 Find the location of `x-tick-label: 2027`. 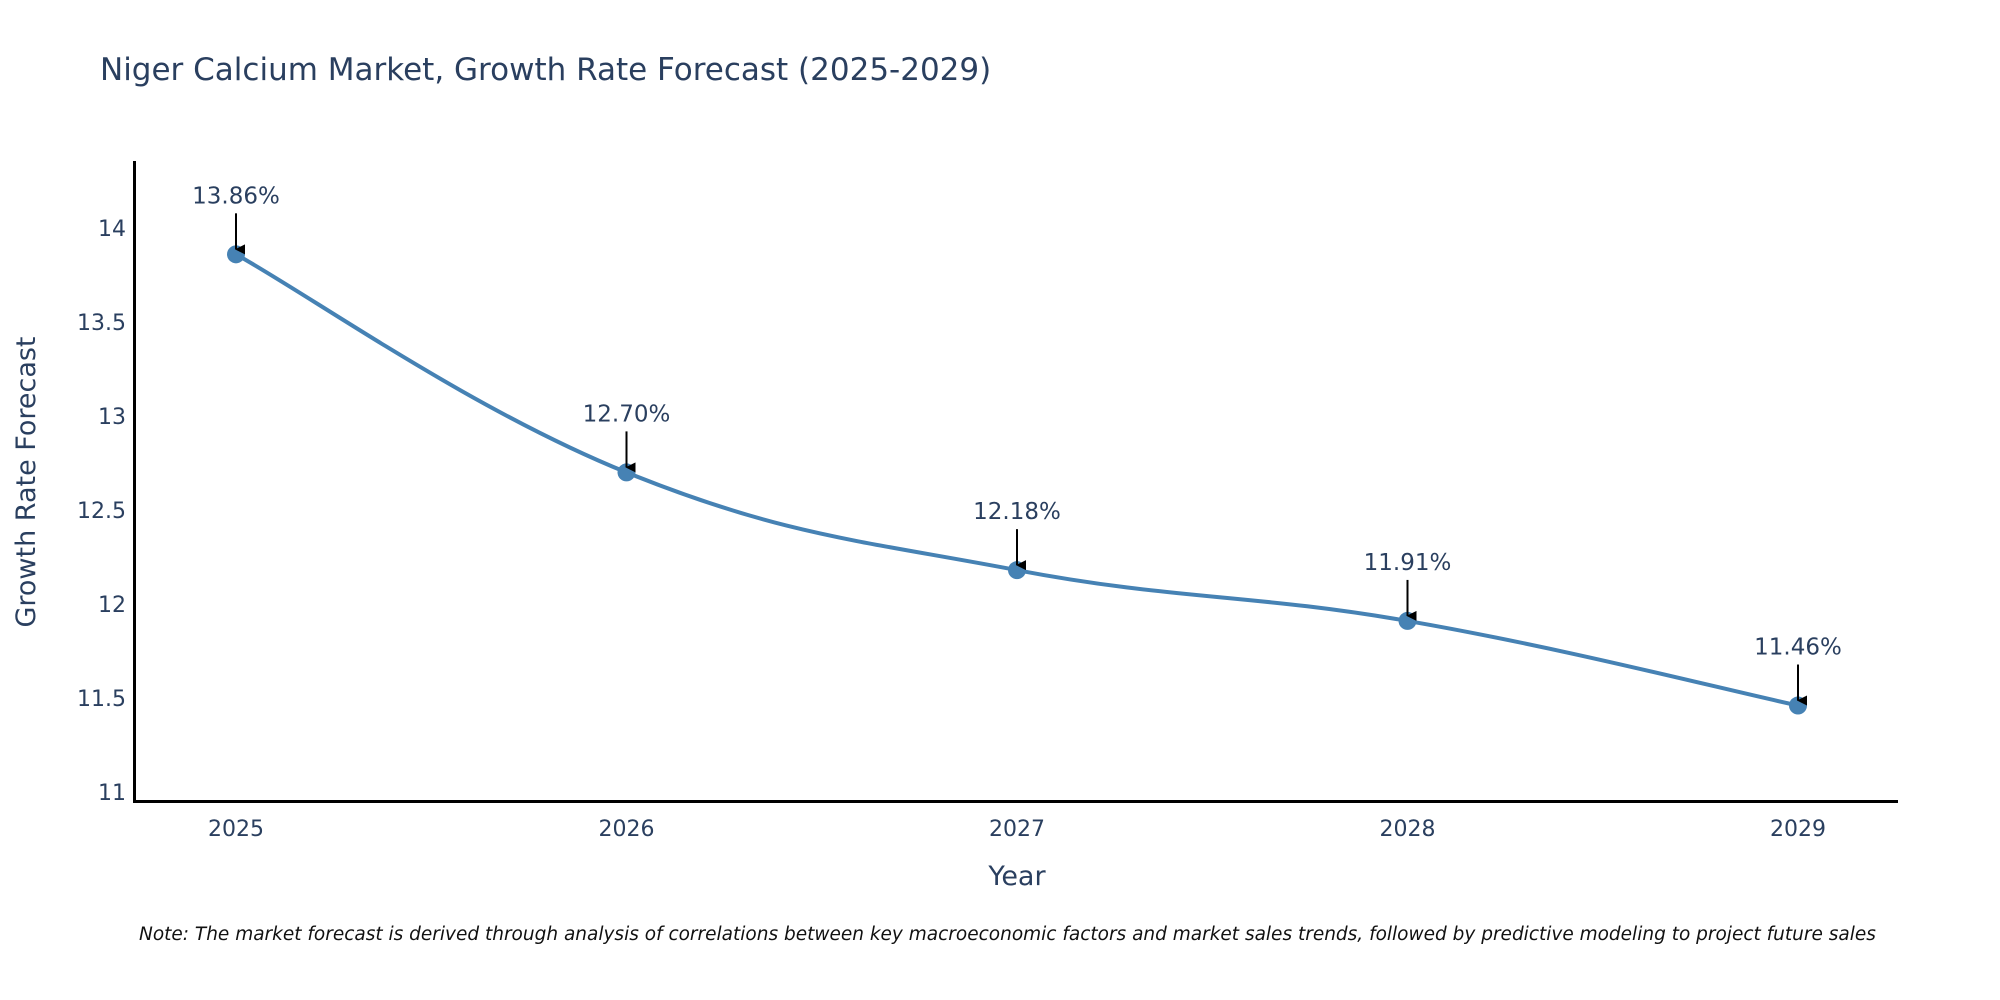

x-tick-label: 2027 is located at coordinates (1017, 829).